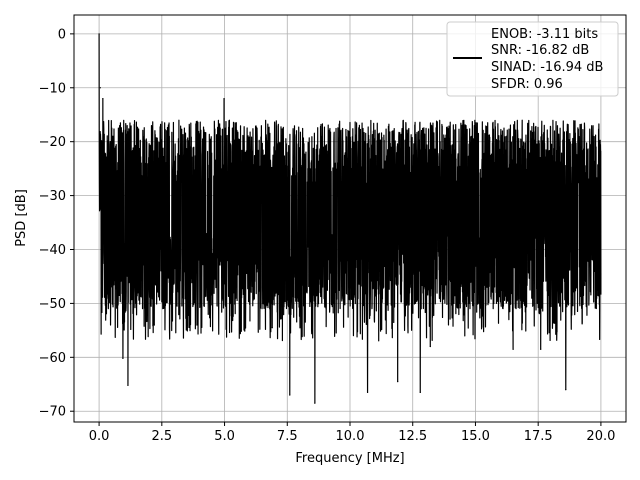  I want to click on legend-sfdr: SFDR: 0.96, so click(527, 84).